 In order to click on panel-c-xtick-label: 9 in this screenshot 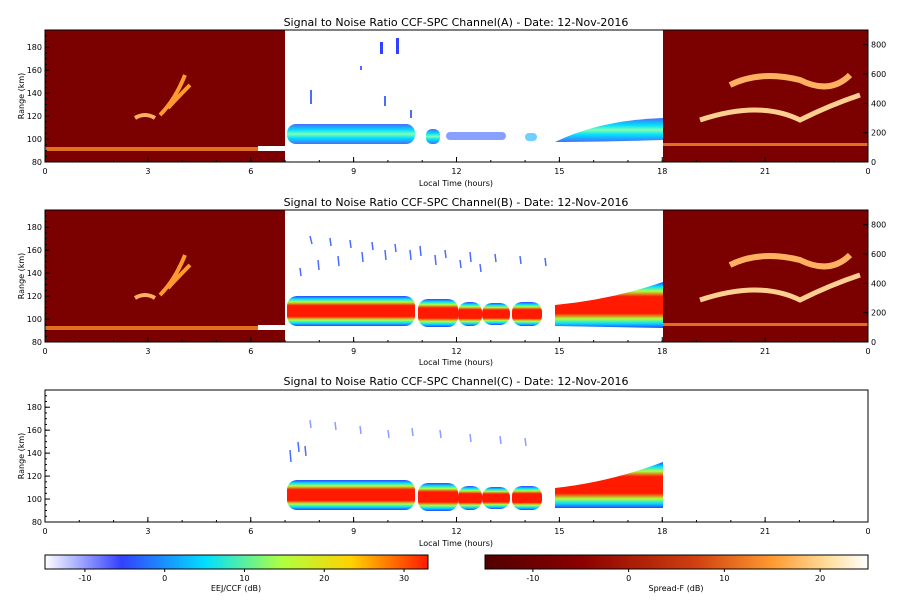, I will do `click(353, 531)`.